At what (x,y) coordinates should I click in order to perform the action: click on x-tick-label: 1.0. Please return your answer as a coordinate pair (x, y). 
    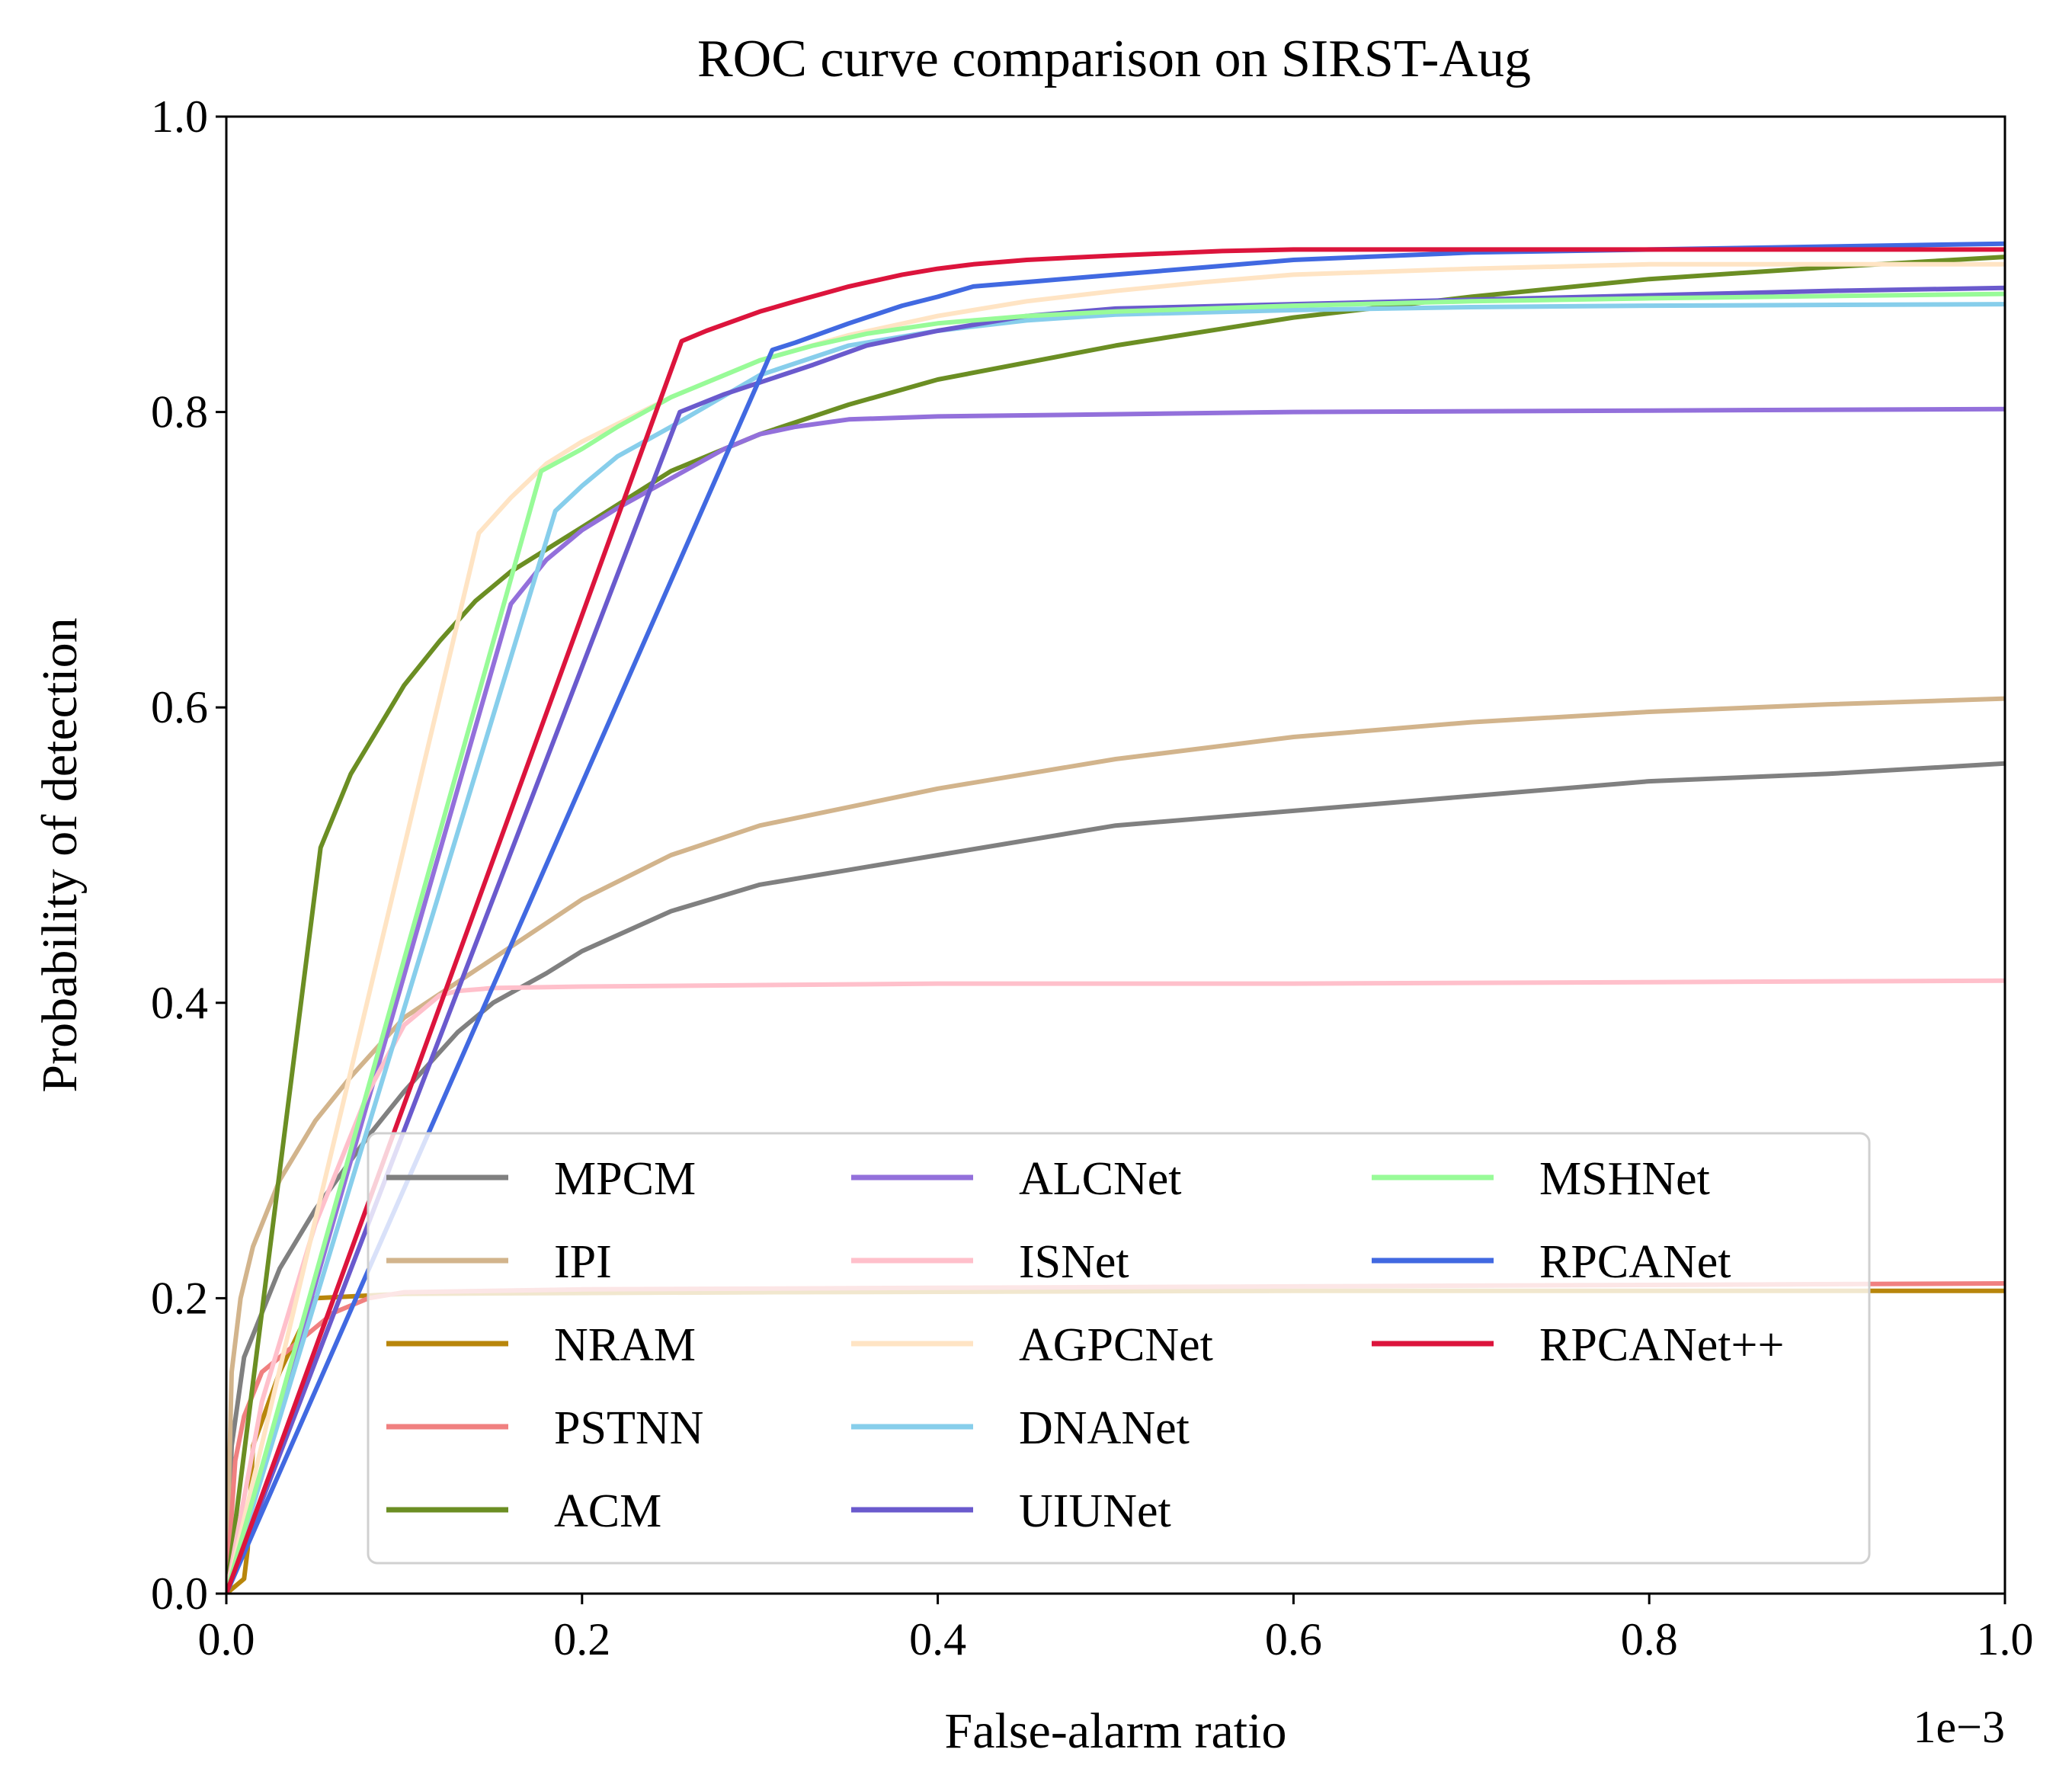
    Looking at the image, I should click on (2005, 1639).